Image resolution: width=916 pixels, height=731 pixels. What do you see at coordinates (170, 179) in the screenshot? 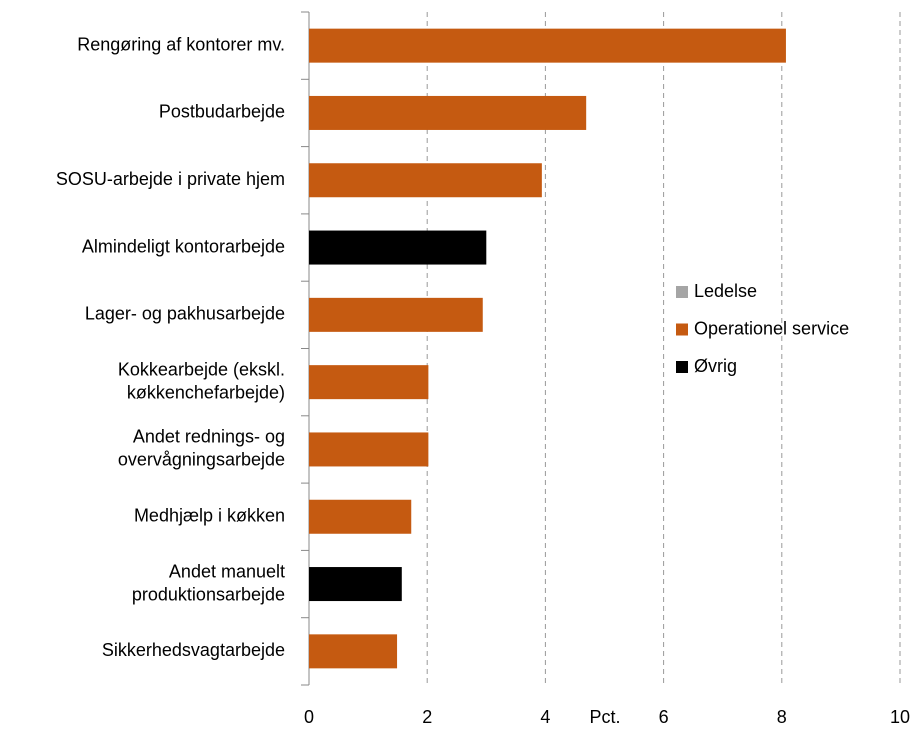
I see `y-tick-label: SOSU-arbejde i private hjem` at bounding box center [170, 179].